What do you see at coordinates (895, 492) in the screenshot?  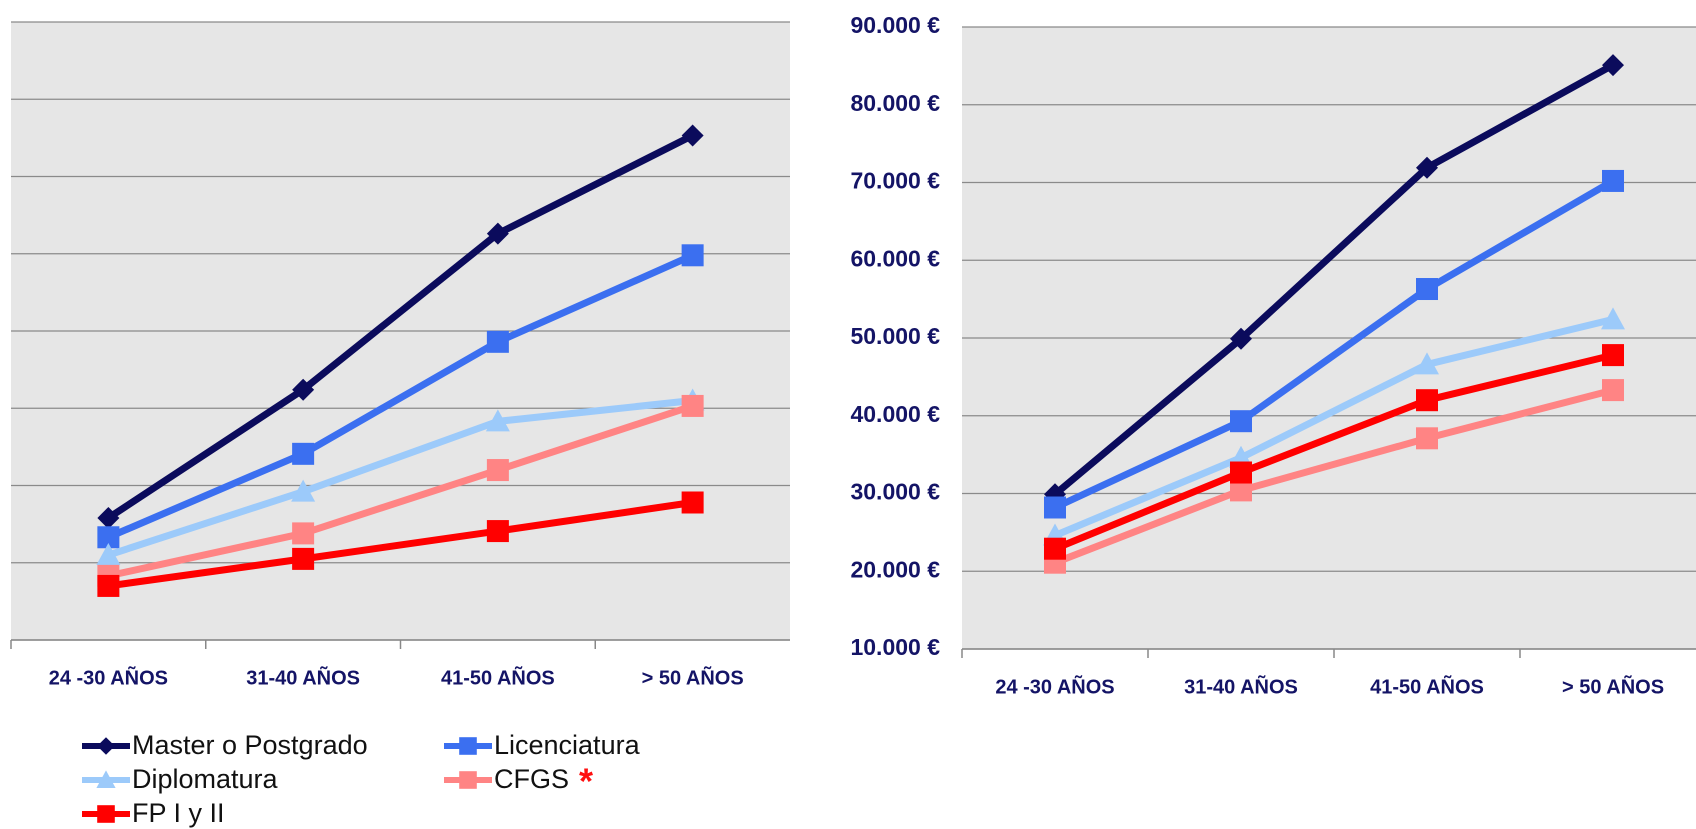 I see `y-tick-label: 30.000 €` at bounding box center [895, 492].